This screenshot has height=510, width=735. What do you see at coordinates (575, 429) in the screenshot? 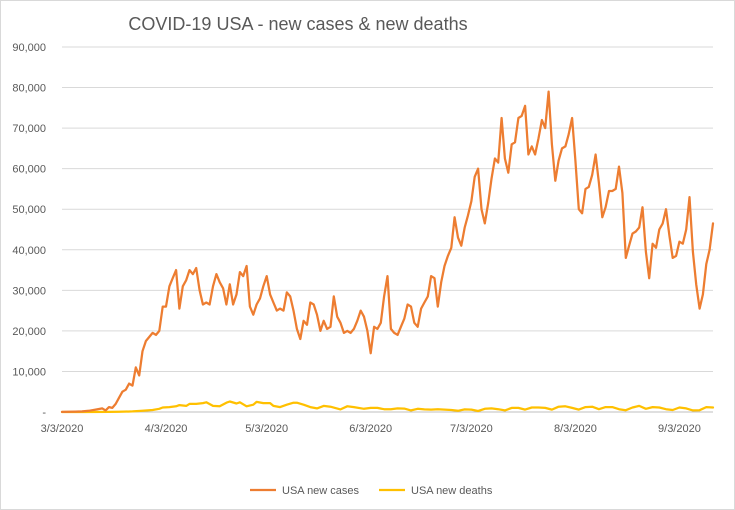
I see `x-tick-label: 8/3/2020` at bounding box center [575, 429].